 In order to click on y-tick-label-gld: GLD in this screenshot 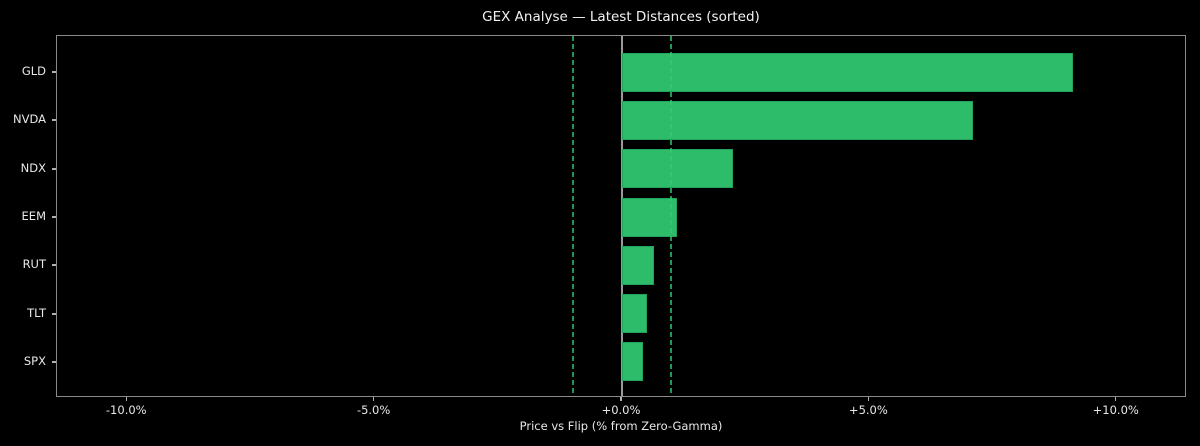, I will do `click(33, 71)`.